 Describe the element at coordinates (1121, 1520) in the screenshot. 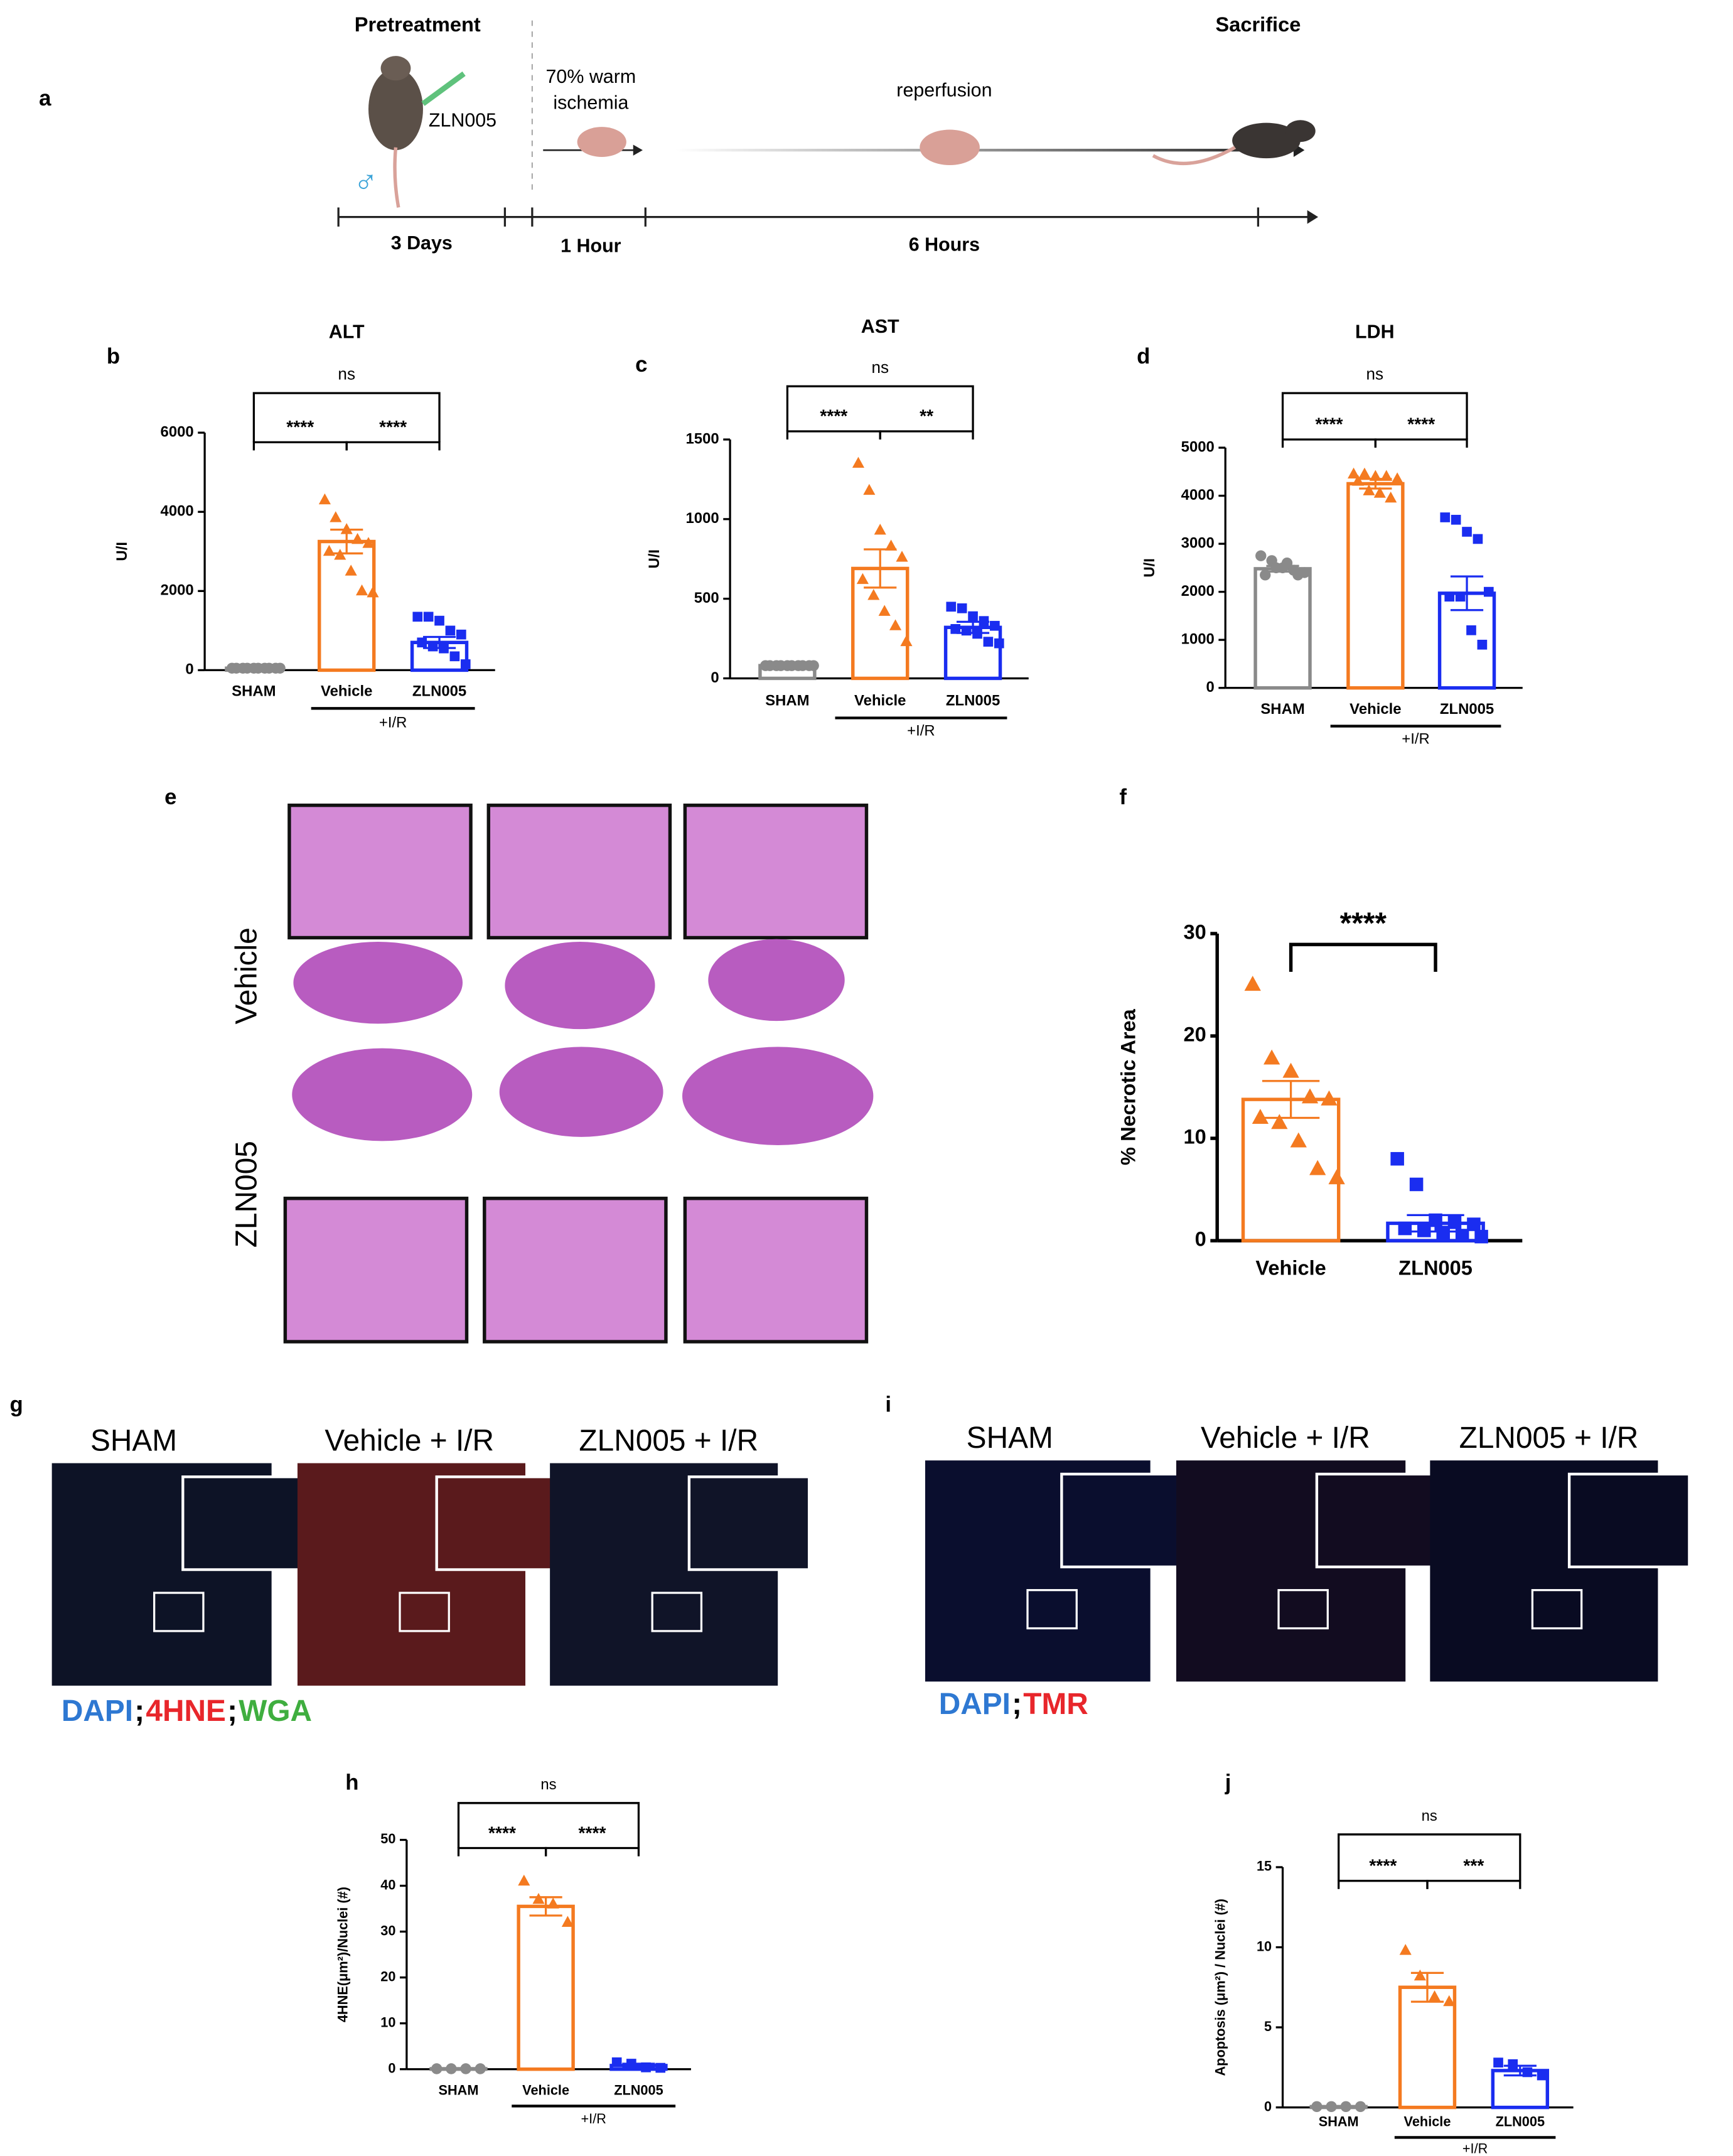

I see `inset-image` at that location.